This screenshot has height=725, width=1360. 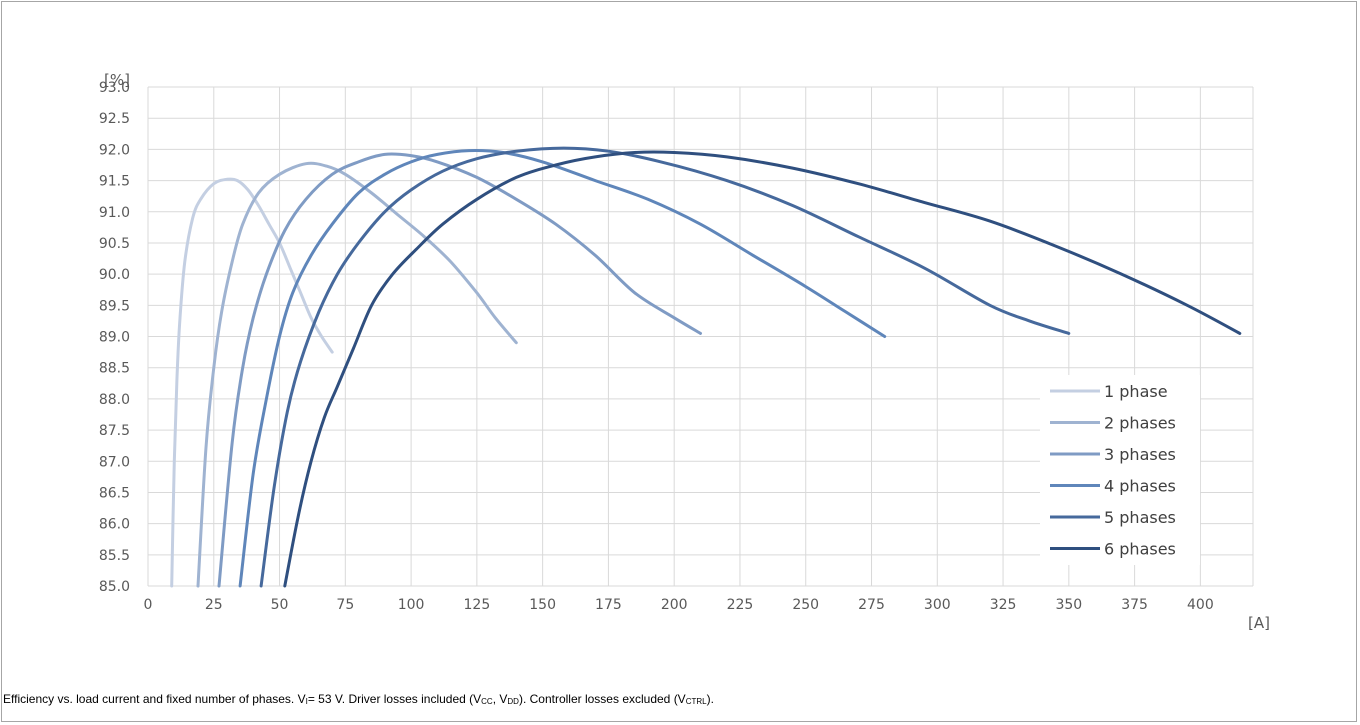 What do you see at coordinates (148, 605) in the screenshot?
I see `x-tick-label: 0` at bounding box center [148, 605].